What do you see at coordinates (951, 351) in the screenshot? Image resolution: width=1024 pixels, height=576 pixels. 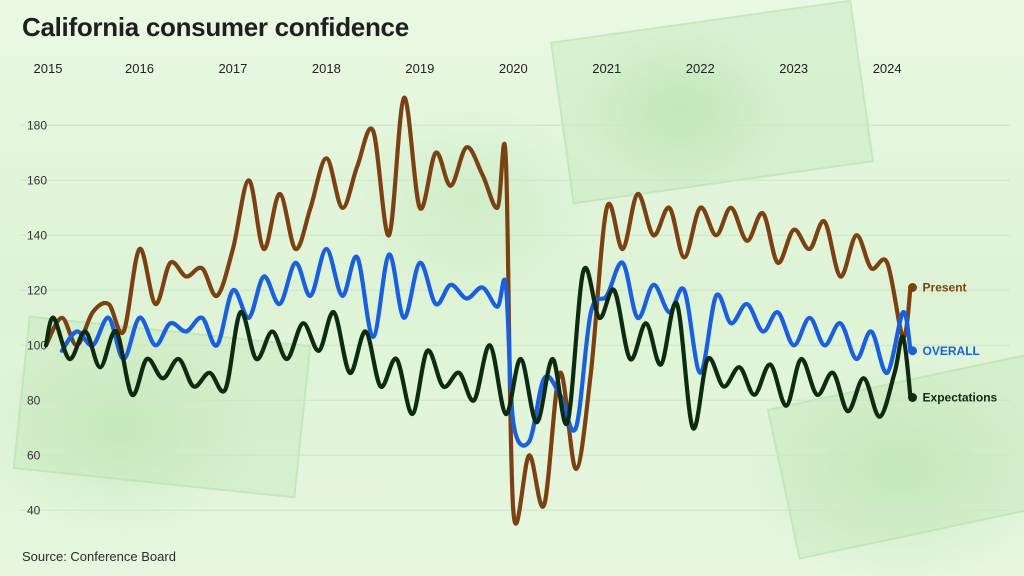 I see `series-label-overall: OVERALL` at bounding box center [951, 351].